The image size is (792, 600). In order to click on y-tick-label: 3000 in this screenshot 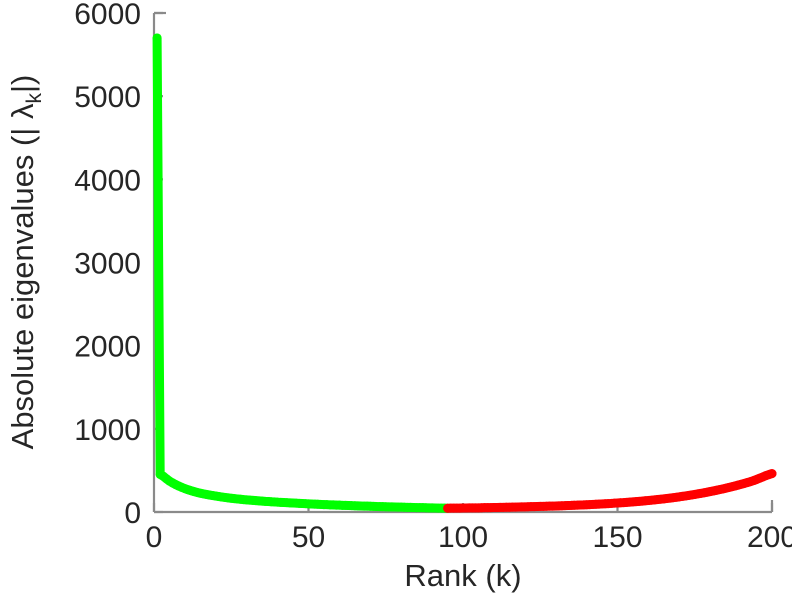, I will do `click(107, 264)`.